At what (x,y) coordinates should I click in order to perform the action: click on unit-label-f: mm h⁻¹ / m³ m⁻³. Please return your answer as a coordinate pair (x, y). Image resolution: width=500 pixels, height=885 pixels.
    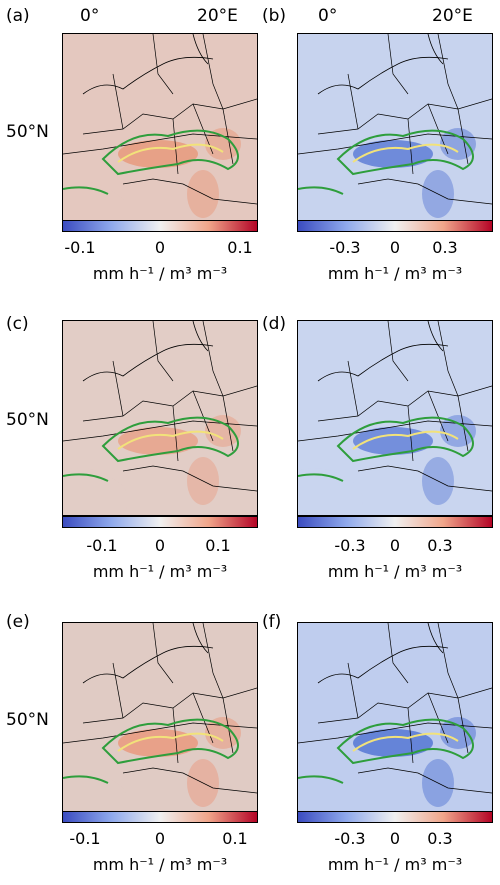
    Looking at the image, I should click on (395, 864).